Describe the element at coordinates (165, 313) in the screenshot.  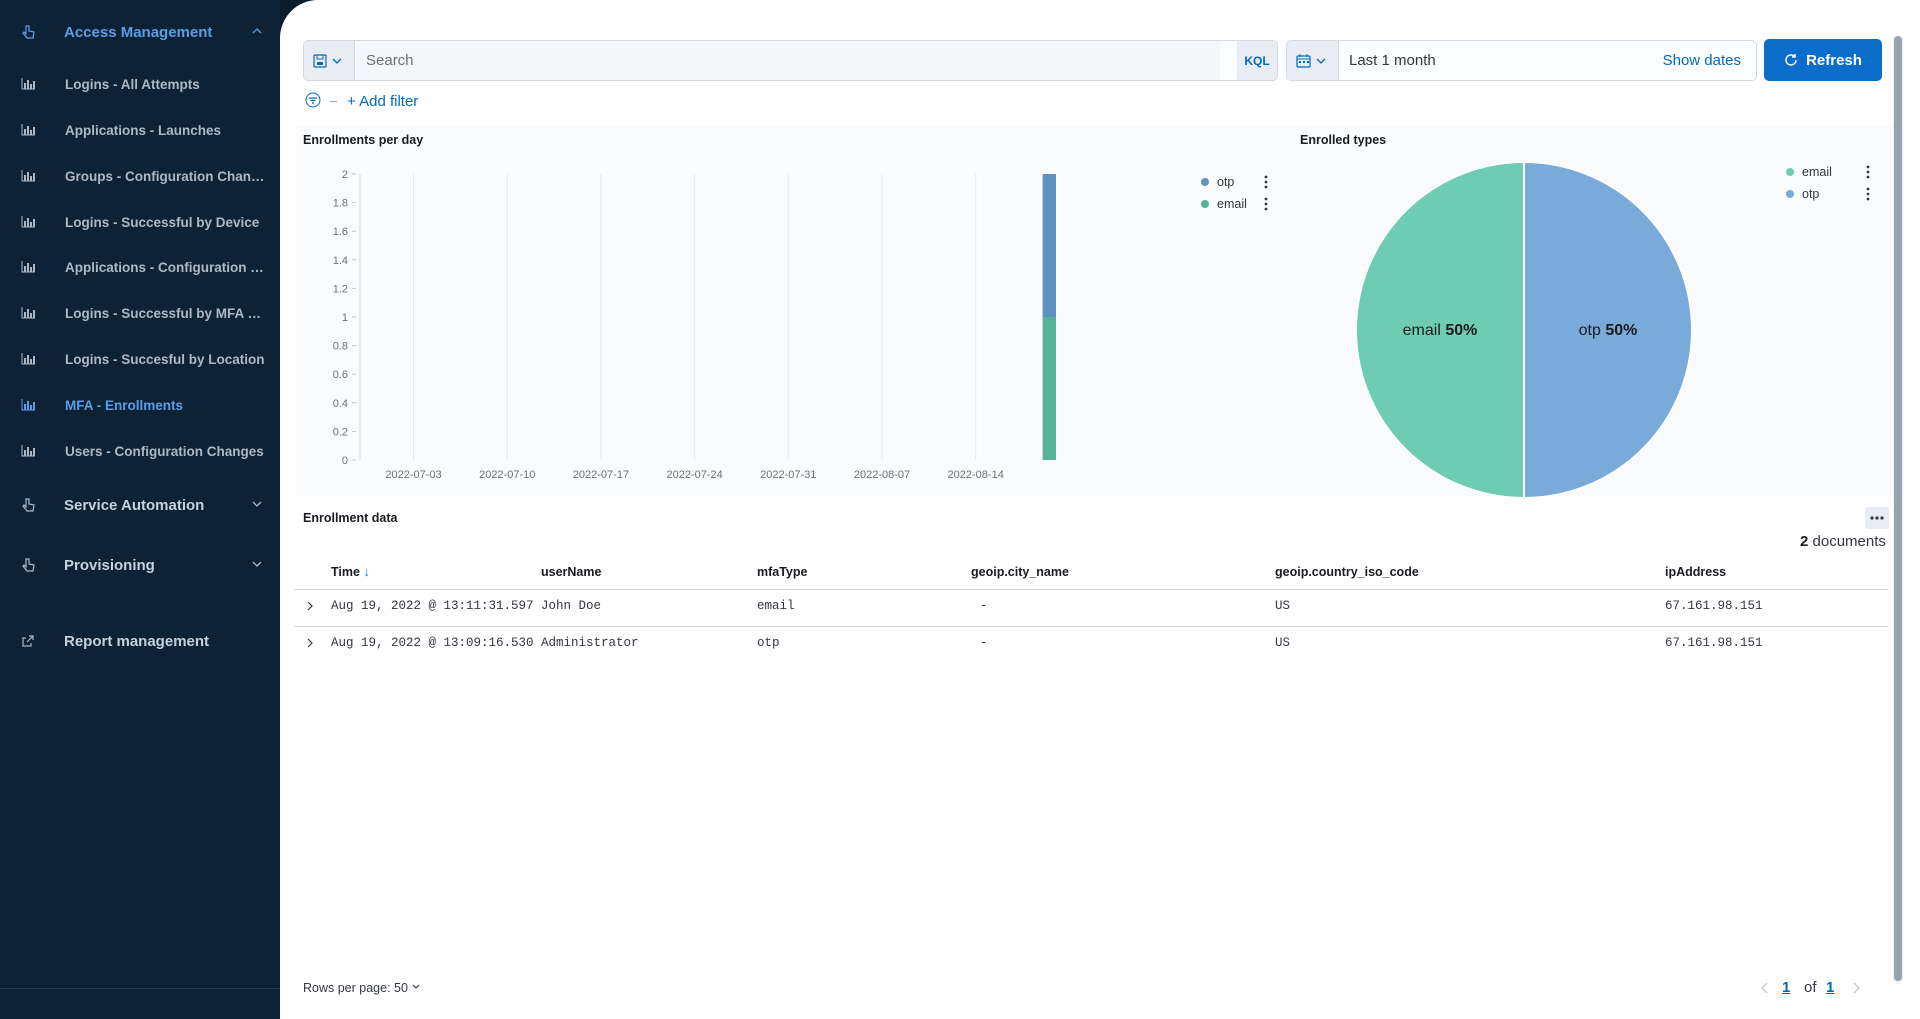
I see `sidebar-item-label: Logins - Successful by MFA method` at that location.